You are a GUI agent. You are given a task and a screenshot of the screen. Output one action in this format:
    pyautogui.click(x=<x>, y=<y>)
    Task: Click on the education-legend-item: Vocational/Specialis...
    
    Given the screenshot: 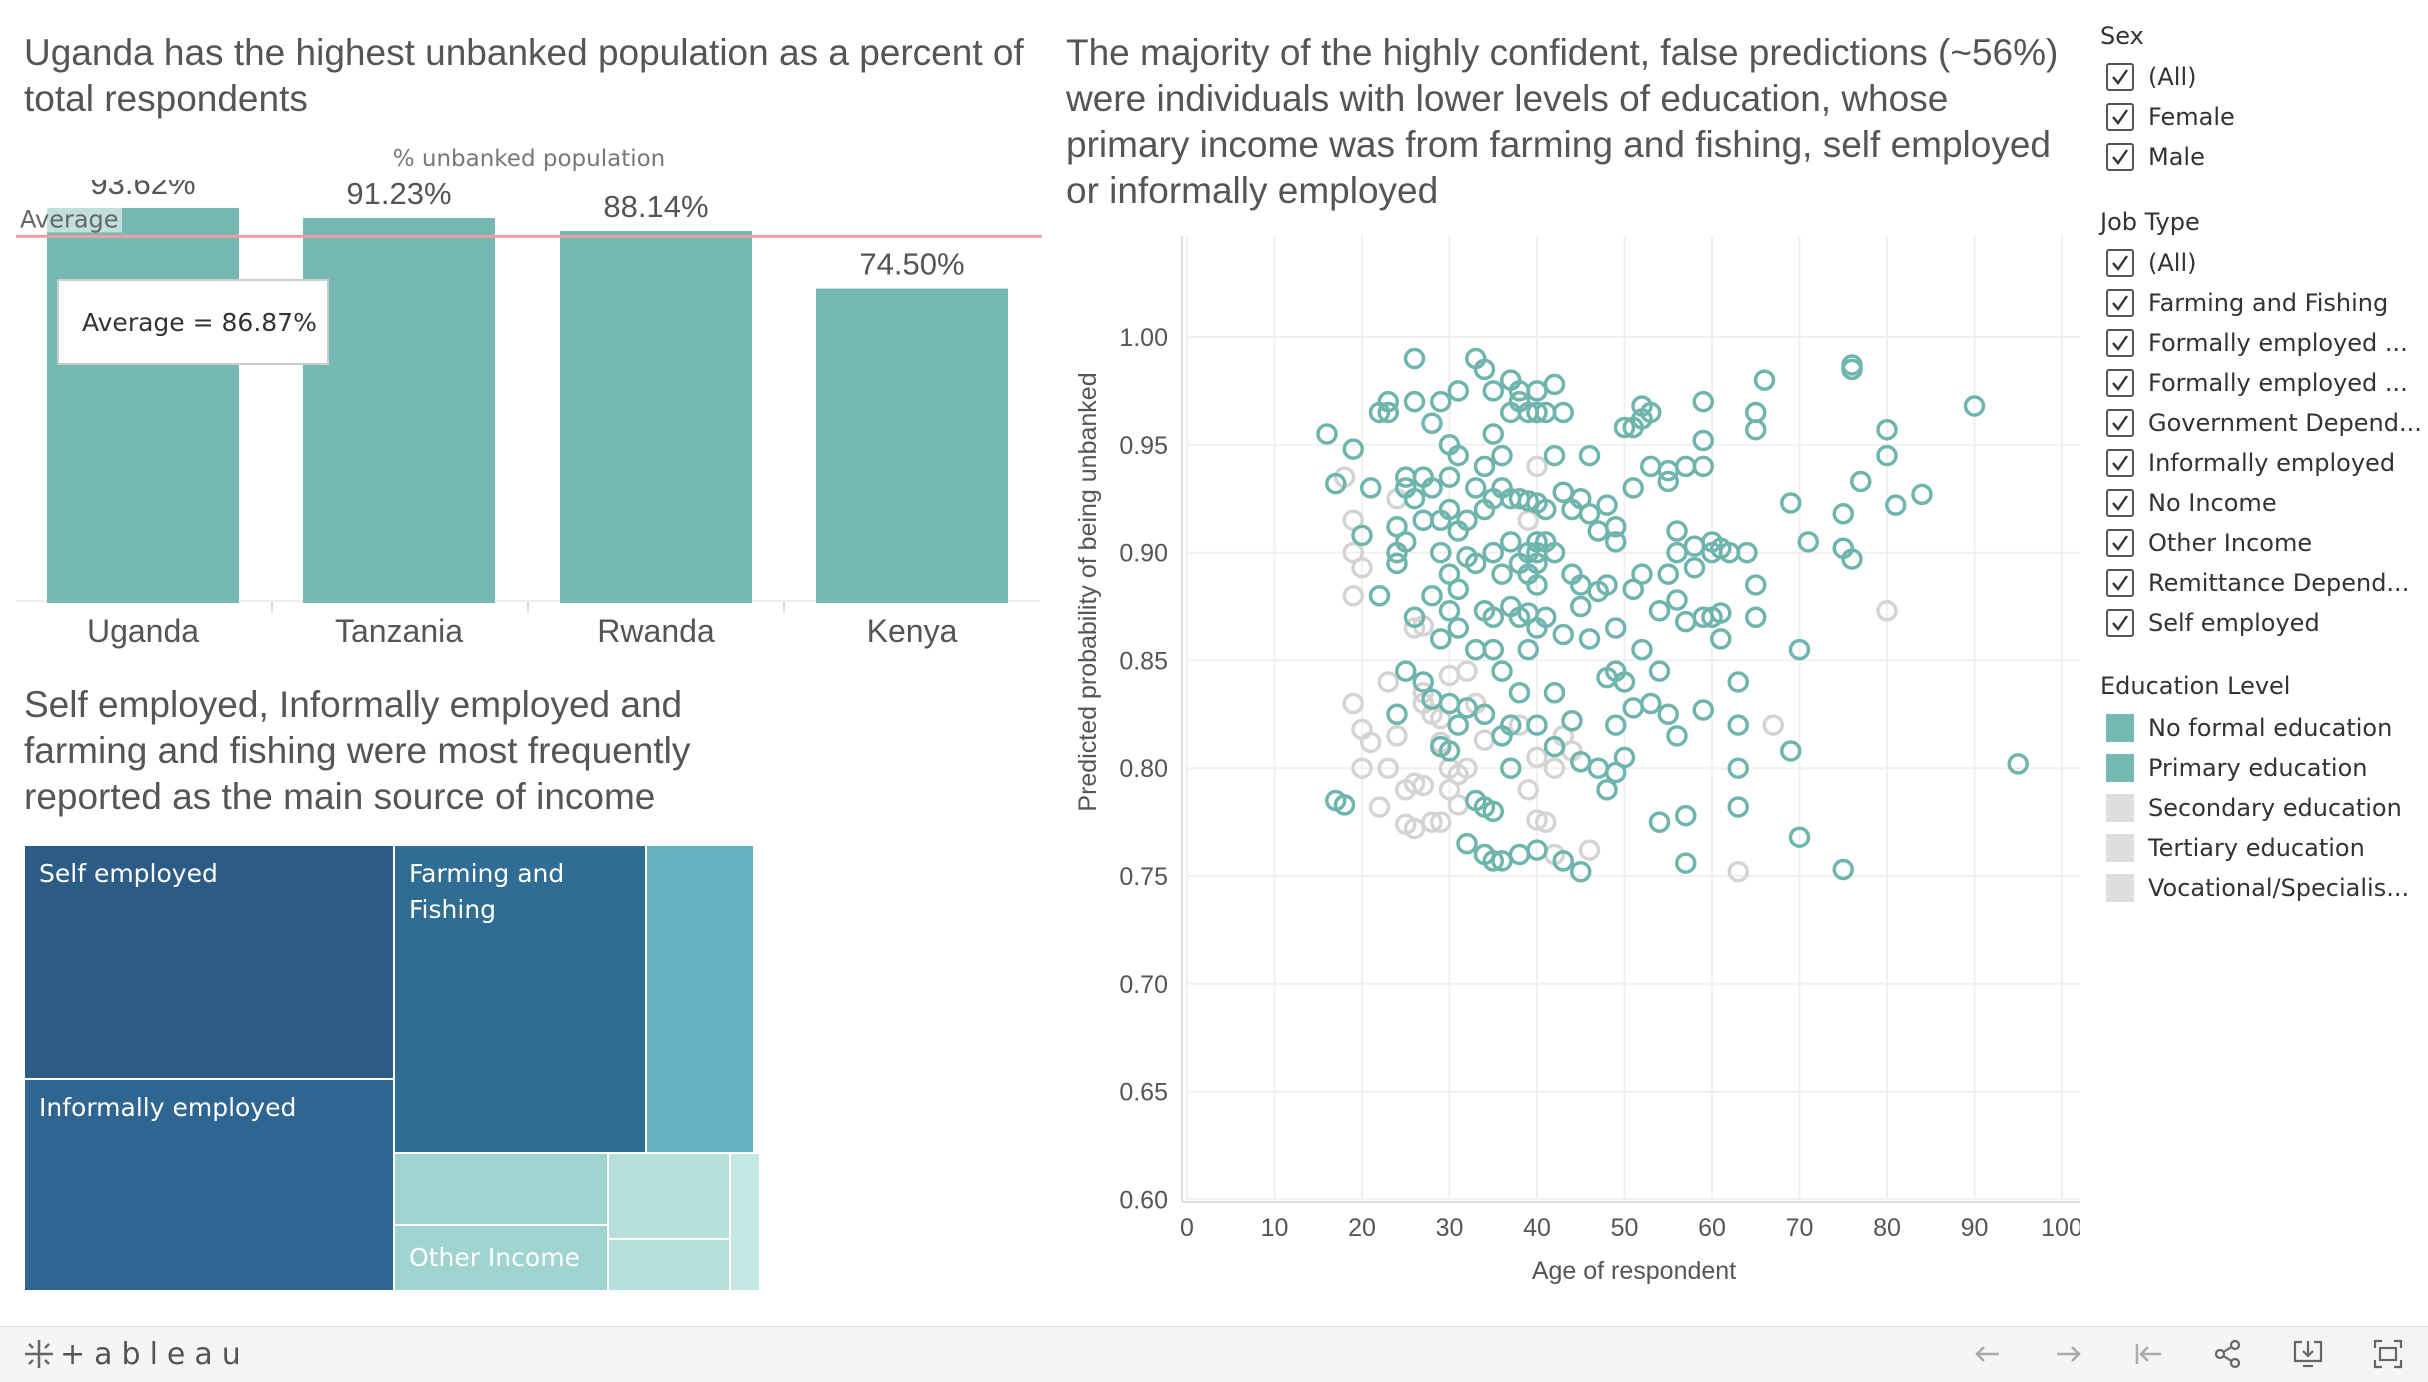 What is the action you would take?
    pyautogui.click(x=2257, y=888)
    